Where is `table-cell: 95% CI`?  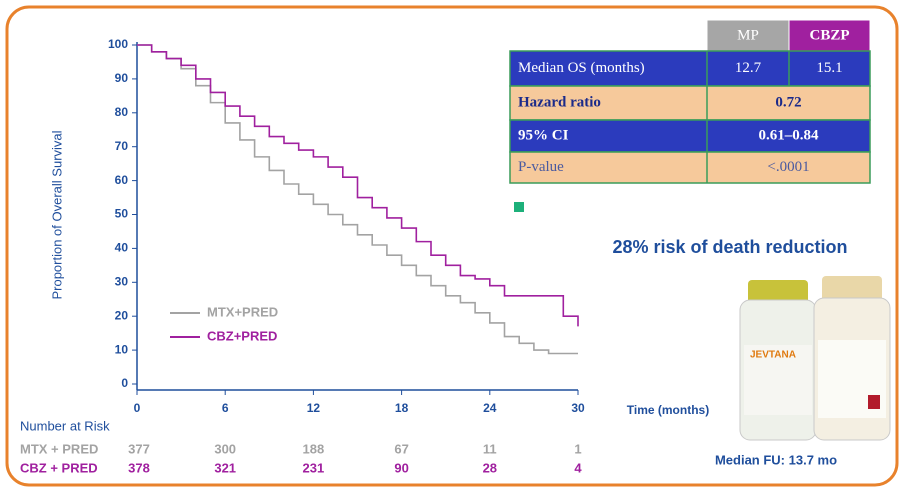 table-cell: 95% CI is located at coordinates (543, 135).